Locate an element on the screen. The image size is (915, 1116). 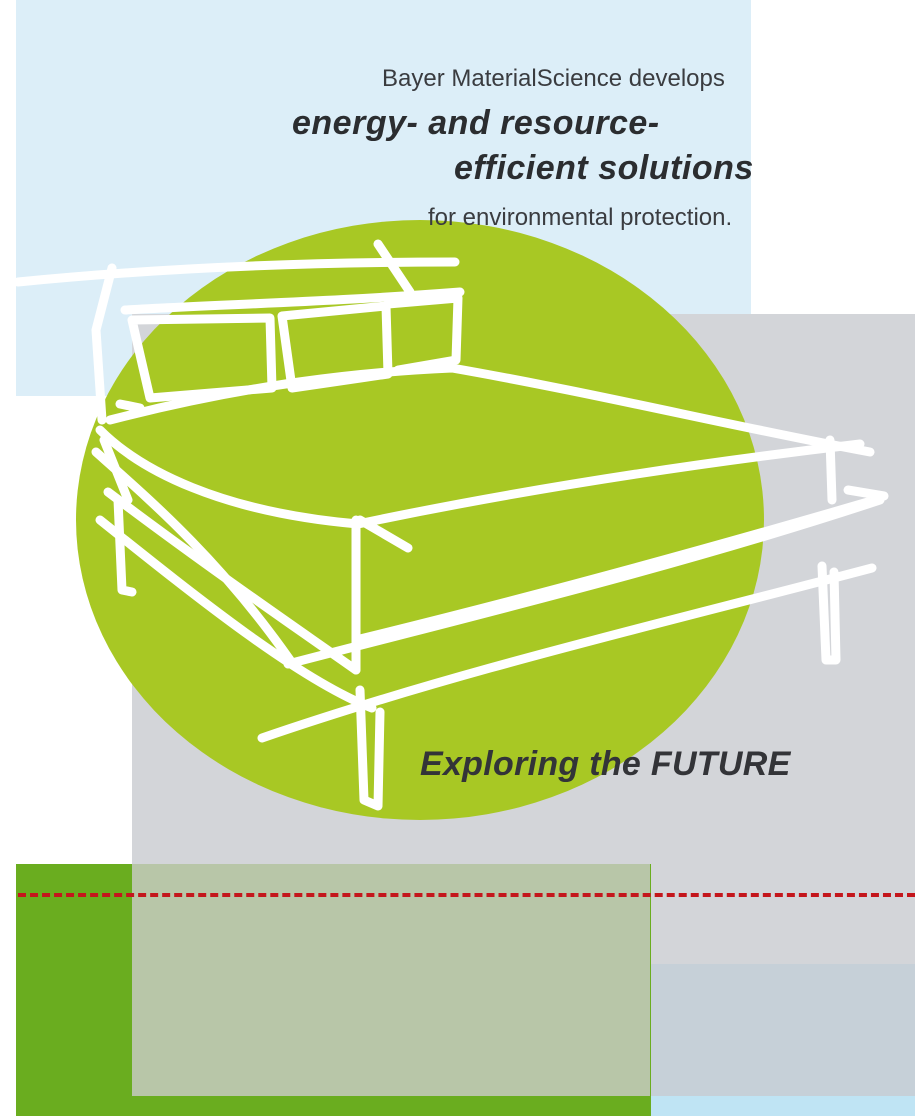
headboard-left-post is located at coordinates (104, 344).